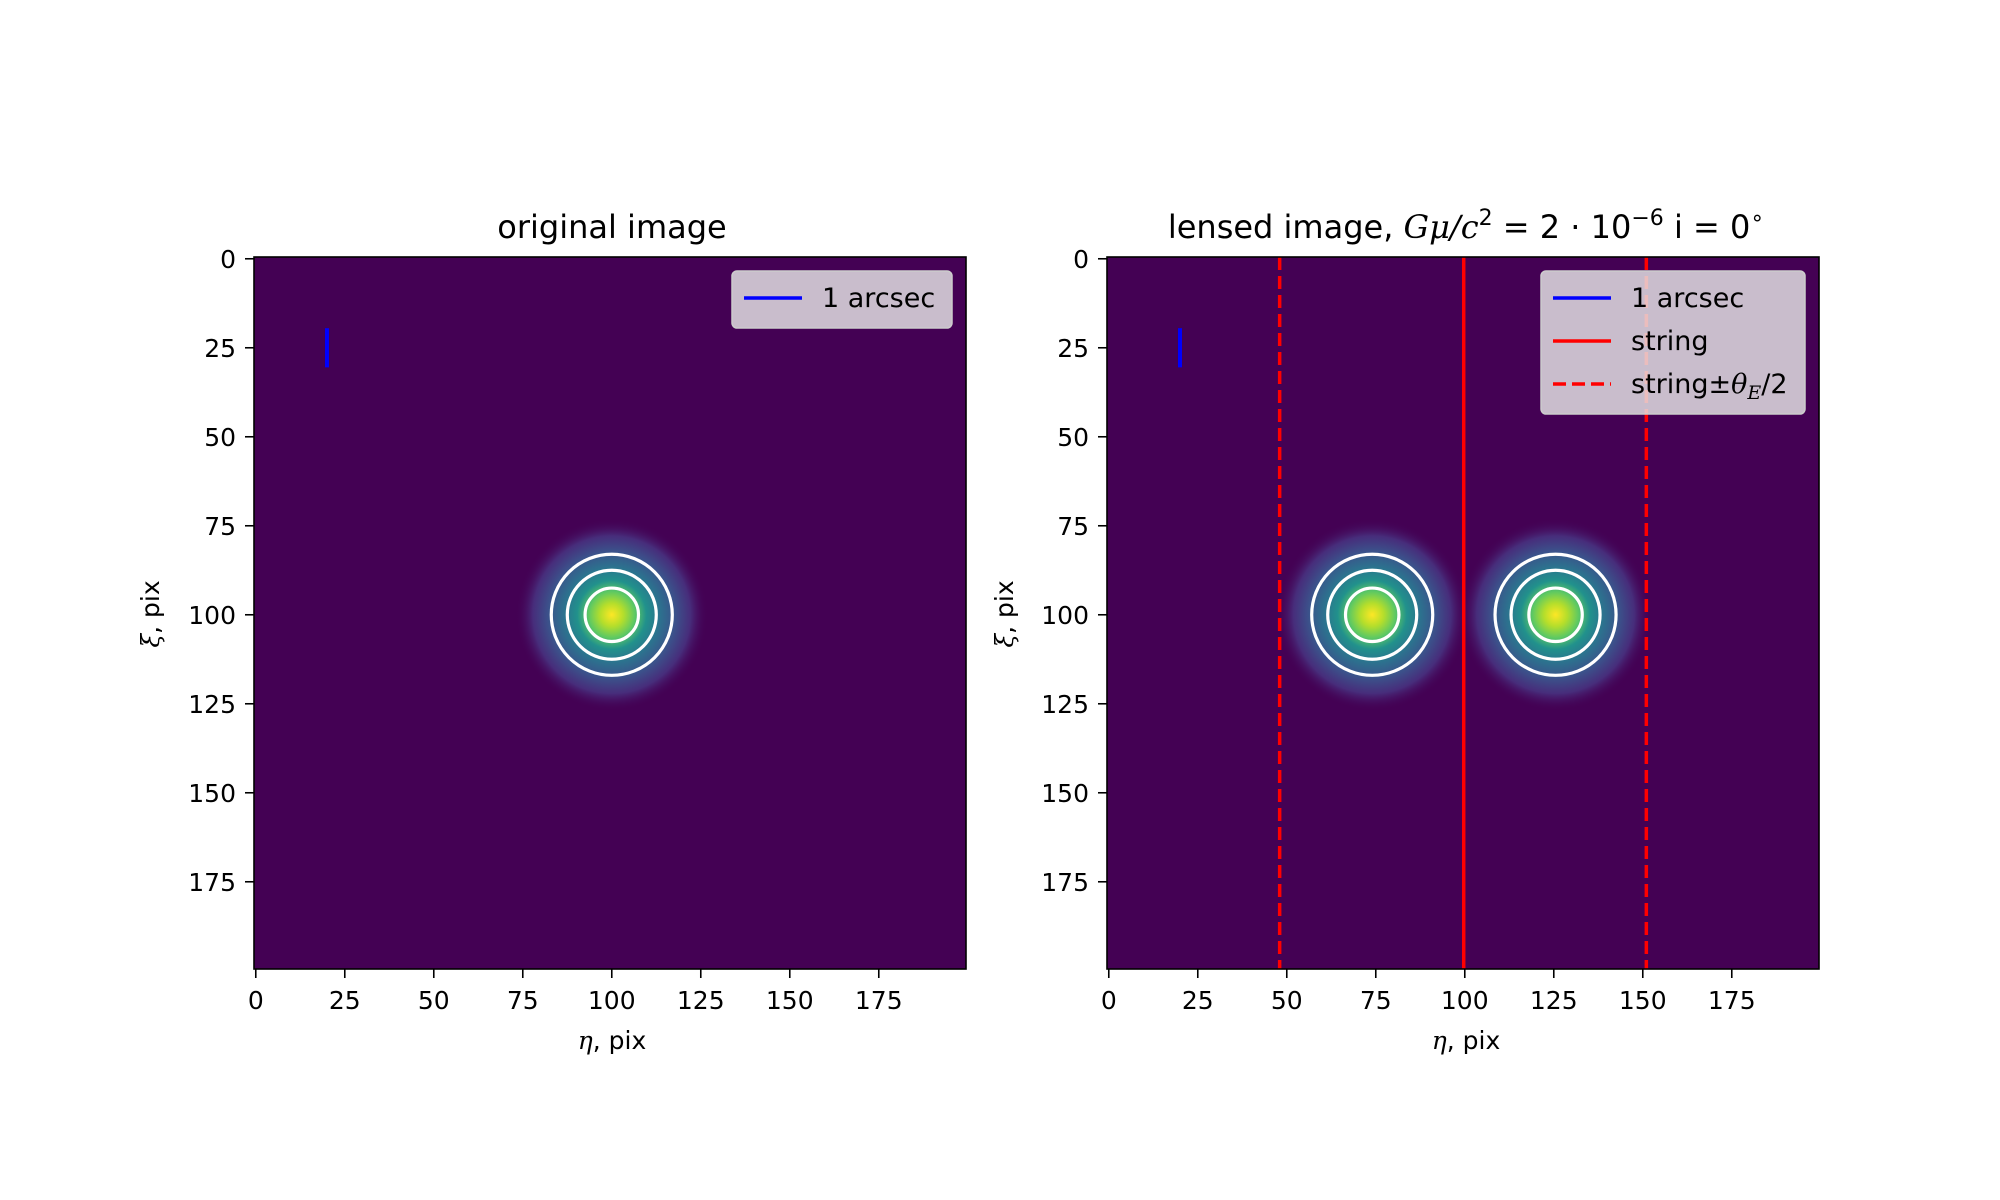 The width and height of the screenshot is (2000, 1200). I want to click on panel-title: original image, so click(611, 227).